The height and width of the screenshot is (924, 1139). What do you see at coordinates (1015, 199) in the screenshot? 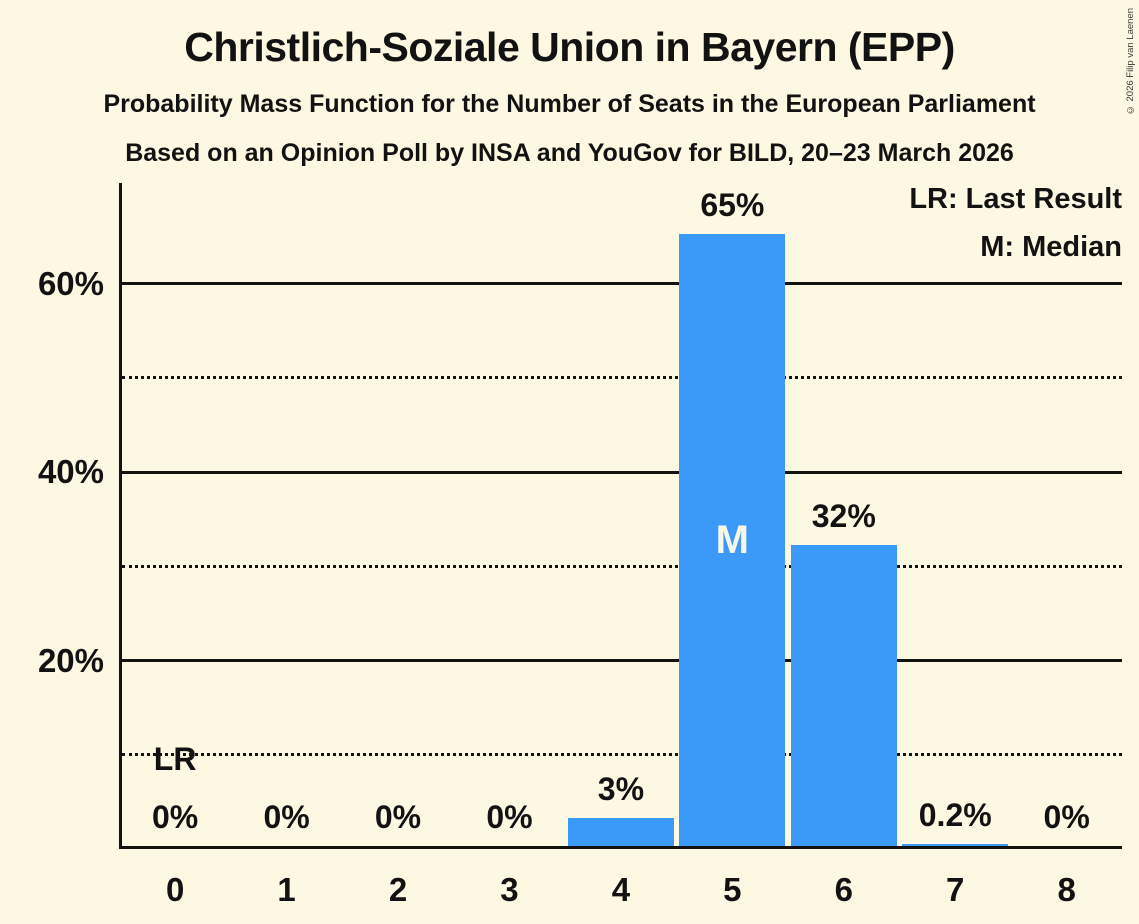
I see `legend-last-result: LR: Last Result` at bounding box center [1015, 199].